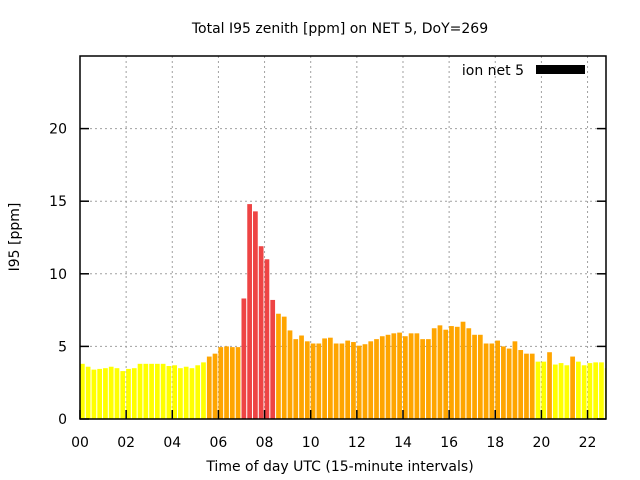 Image resolution: width=640 pixels, height=480 pixels. What do you see at coordinates (339, 467) in the screenshot?
I see `x-axis-label: Time of day UTC (15-minute intervals)` at bounding box center [339, 467].